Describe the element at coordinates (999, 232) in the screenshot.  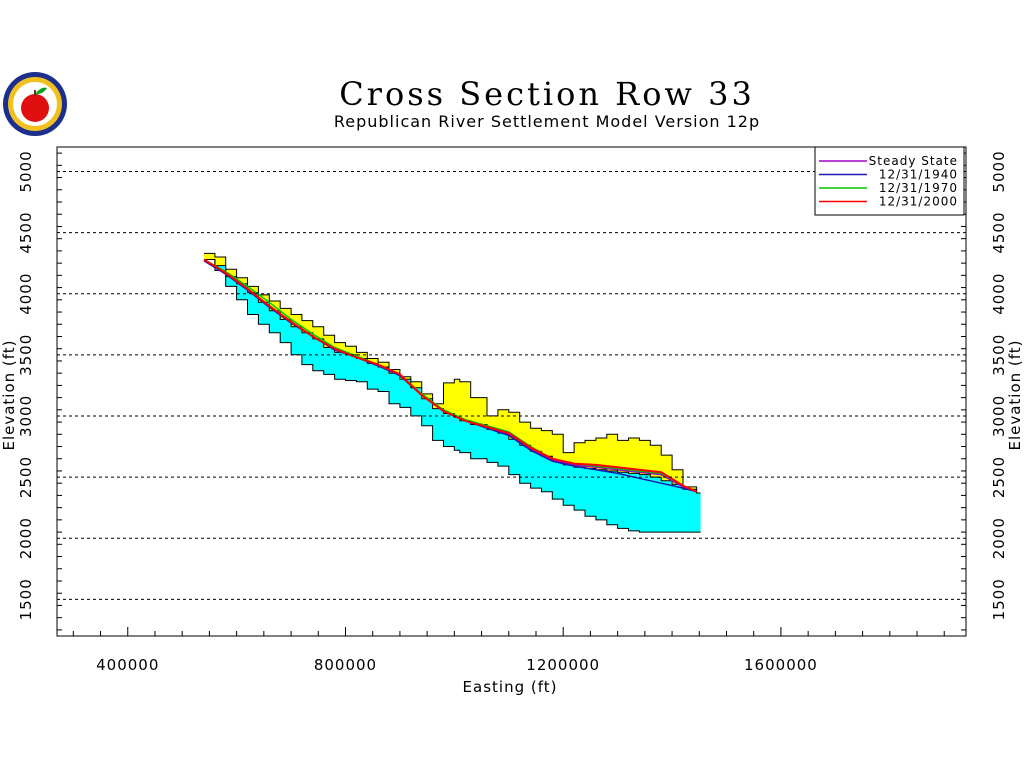
I see `y-tick-label-right: 4500` at that location.